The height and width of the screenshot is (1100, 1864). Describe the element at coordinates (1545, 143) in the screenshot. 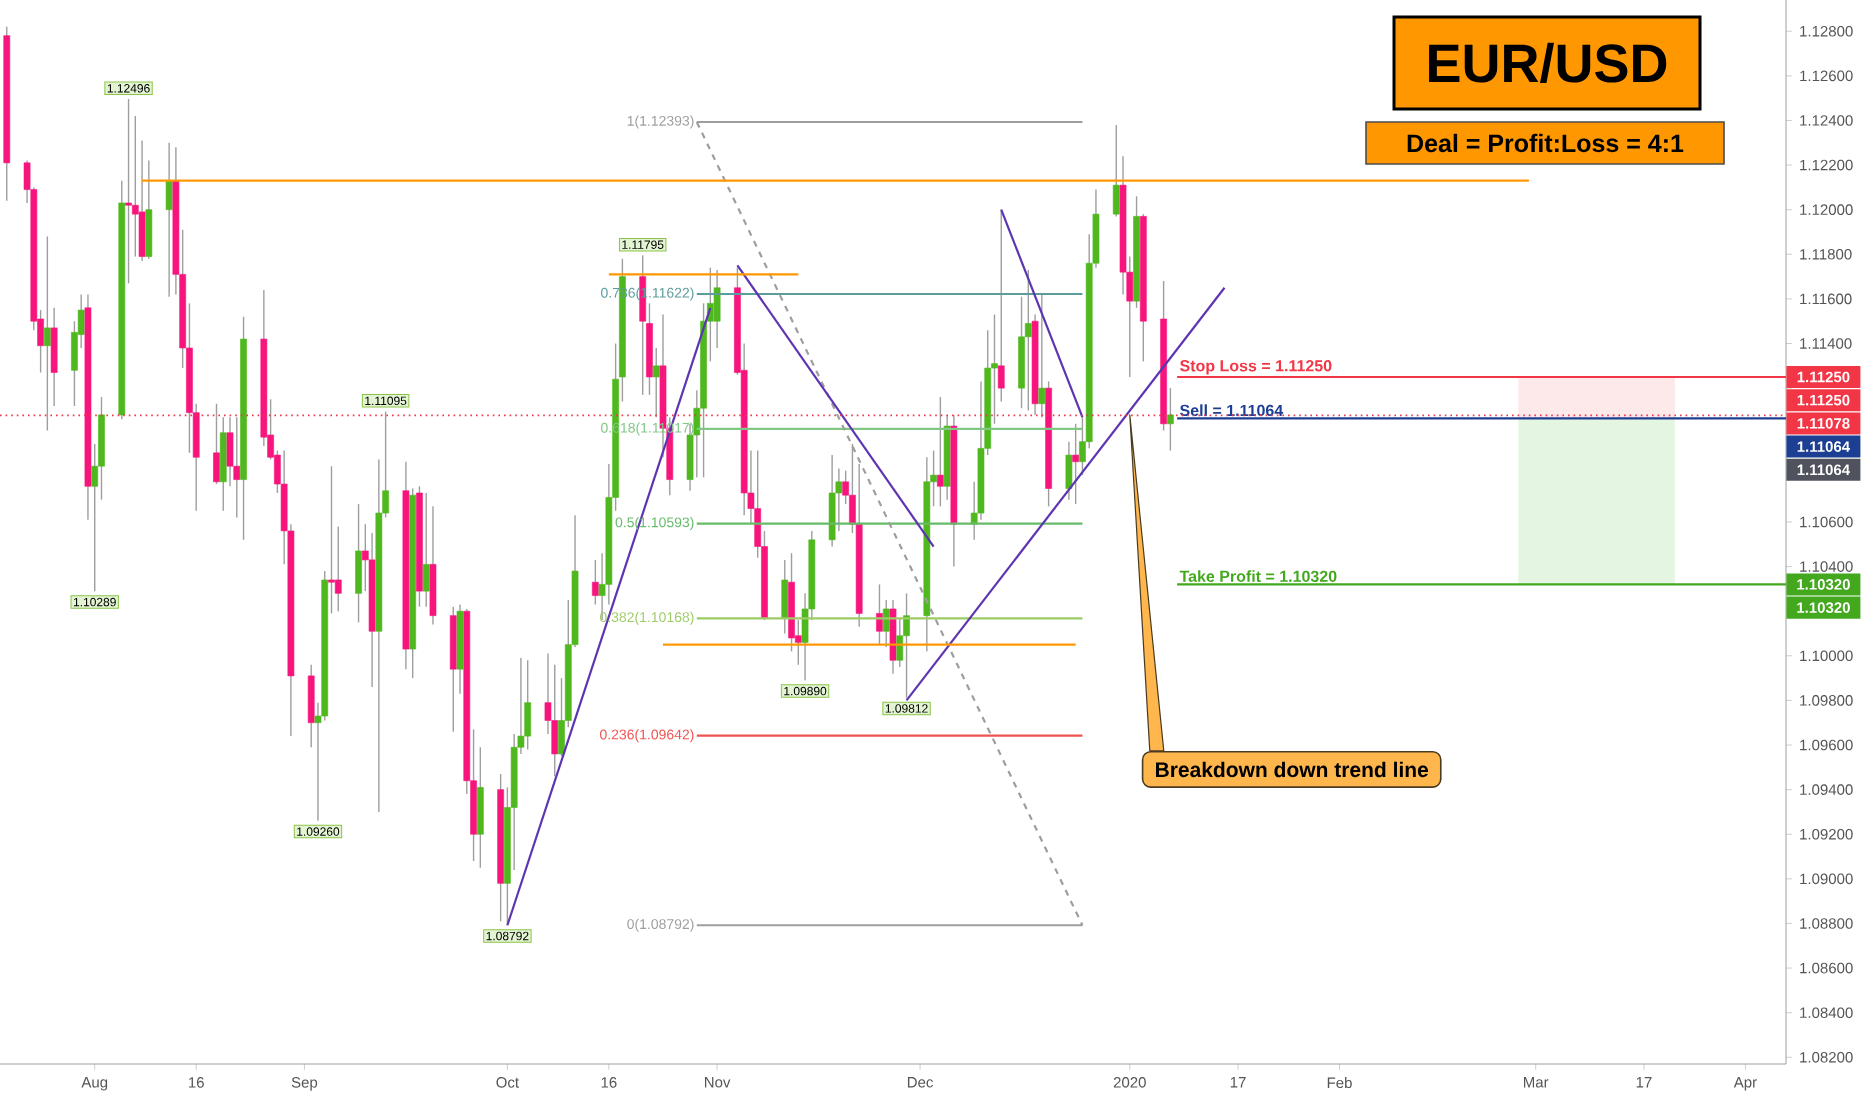

I see `text: Deal = Profit:Loss = 4:1` at that location.